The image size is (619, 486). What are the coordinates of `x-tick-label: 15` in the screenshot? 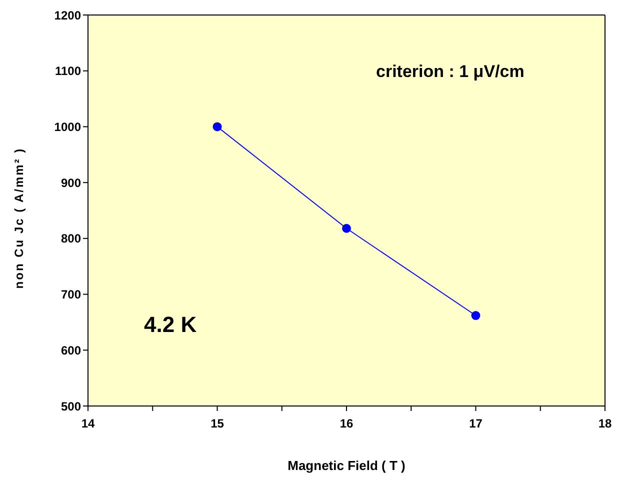 It's located at (217, 423).